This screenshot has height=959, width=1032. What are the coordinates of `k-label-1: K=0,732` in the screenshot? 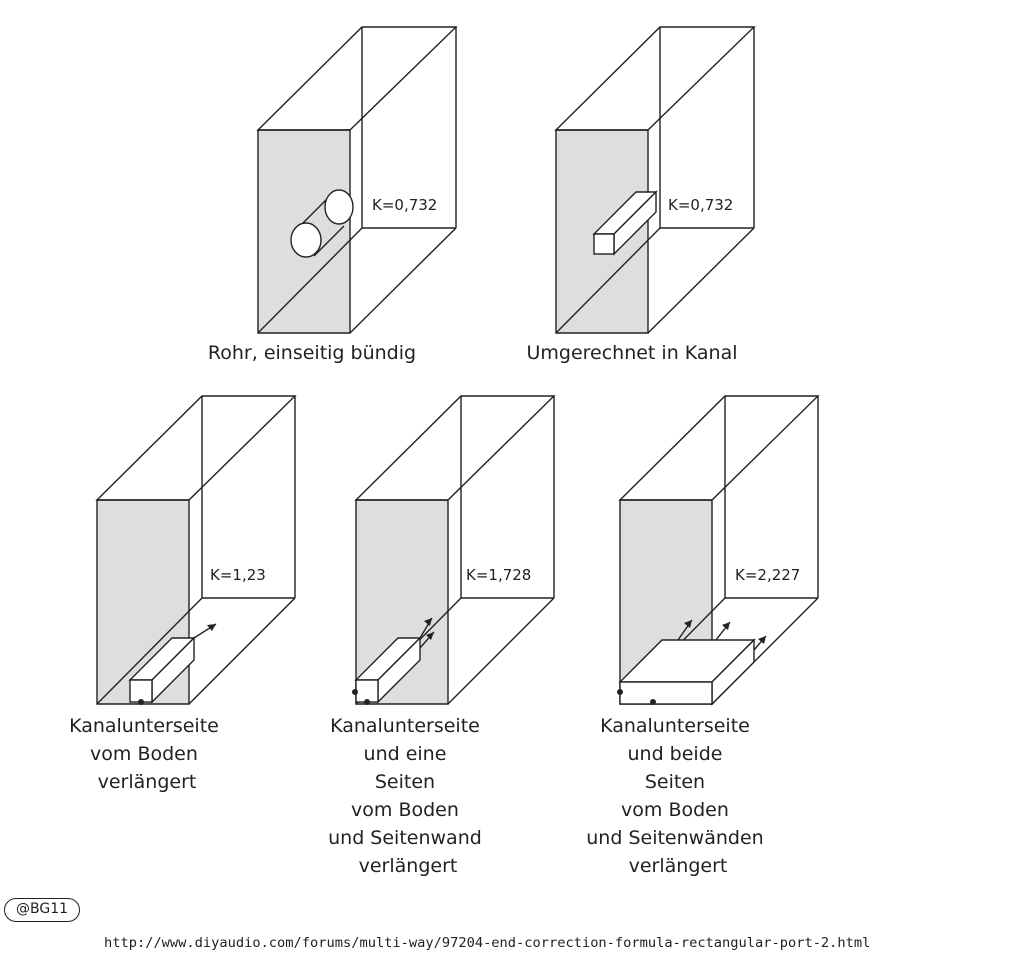 It's located at (404, 205).